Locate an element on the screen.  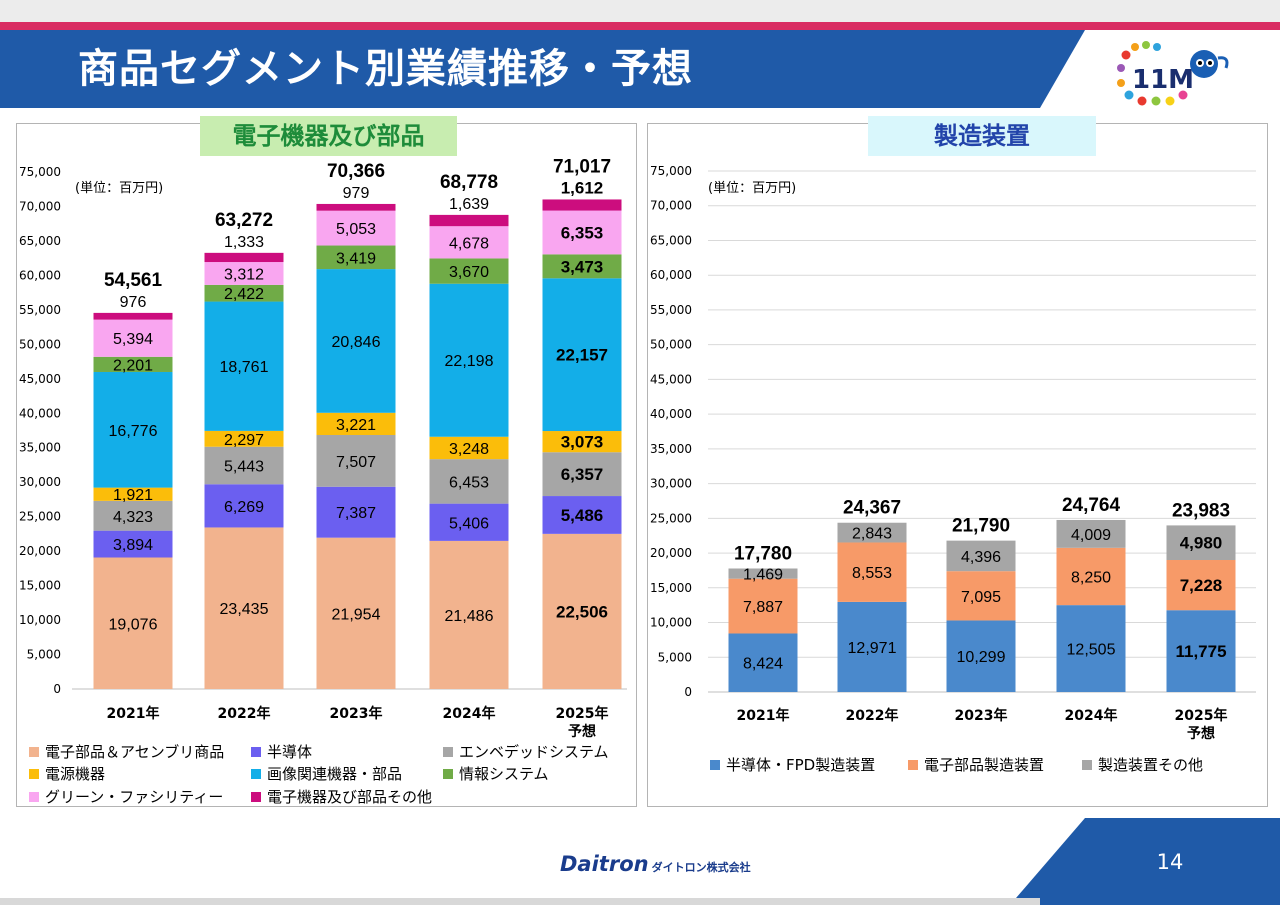
electronics-segment-label: 21,954 is located at coordinates (356, 614).